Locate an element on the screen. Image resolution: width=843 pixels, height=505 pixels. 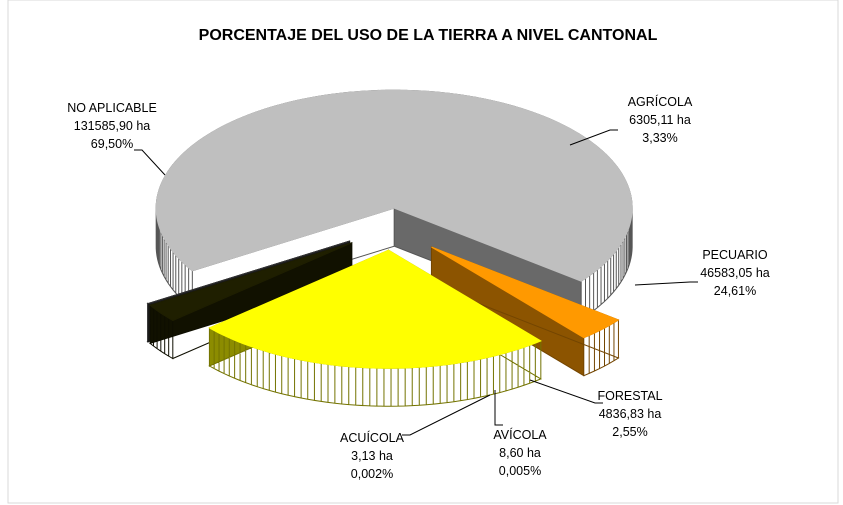
label-percent: 0,005% is located at coordinates (520, 471).